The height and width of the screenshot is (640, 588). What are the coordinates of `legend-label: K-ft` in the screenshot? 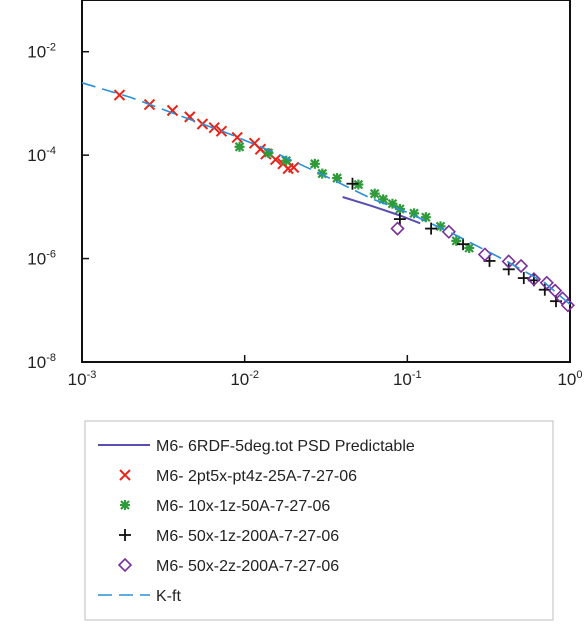 It's located at (168, 596).